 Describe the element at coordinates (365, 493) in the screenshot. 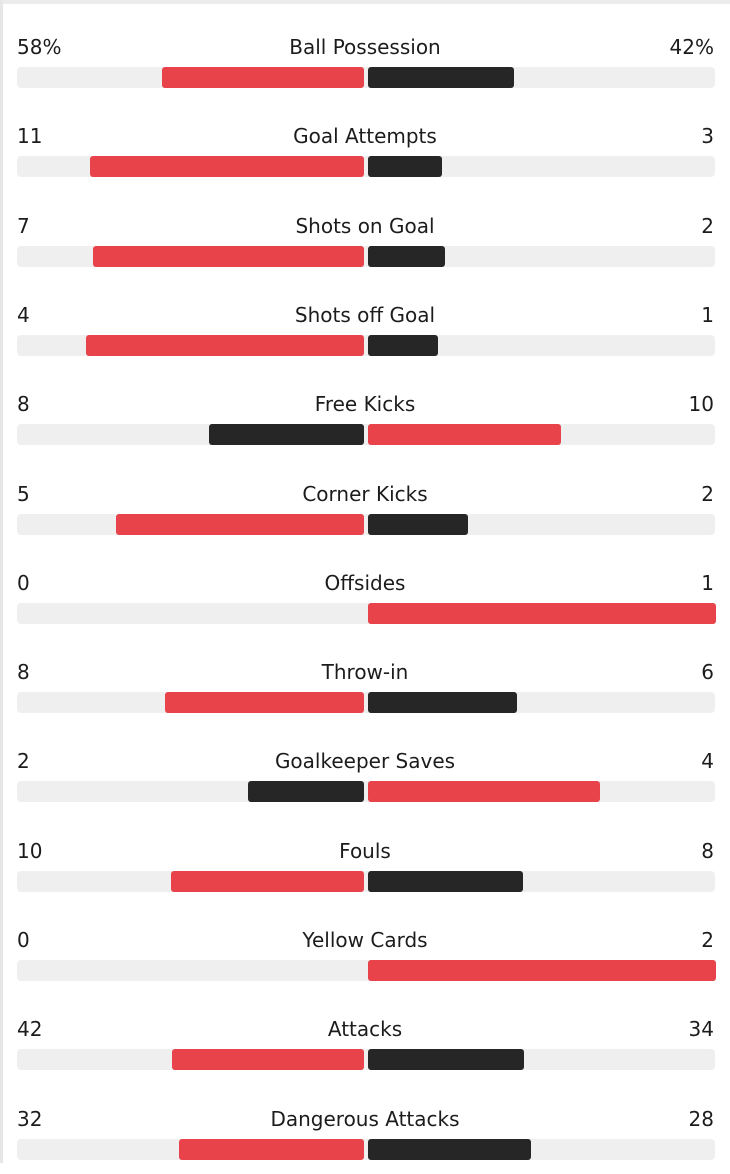

I see `stat-label: Corner Kicks` at that location.